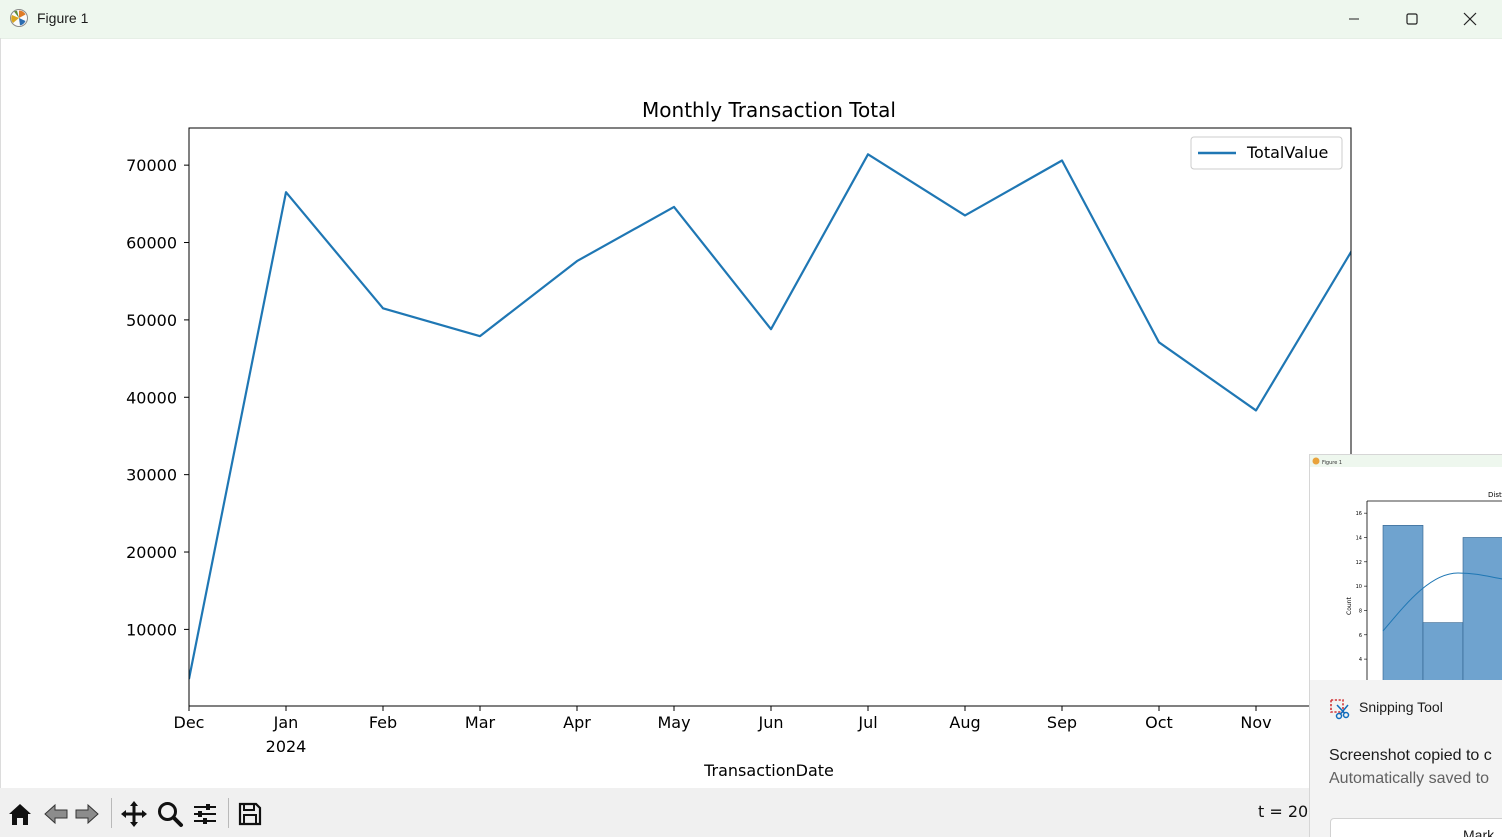 The height and width of the screenshot is (837, 1502). I want to click on back-button, so click(56, 814).